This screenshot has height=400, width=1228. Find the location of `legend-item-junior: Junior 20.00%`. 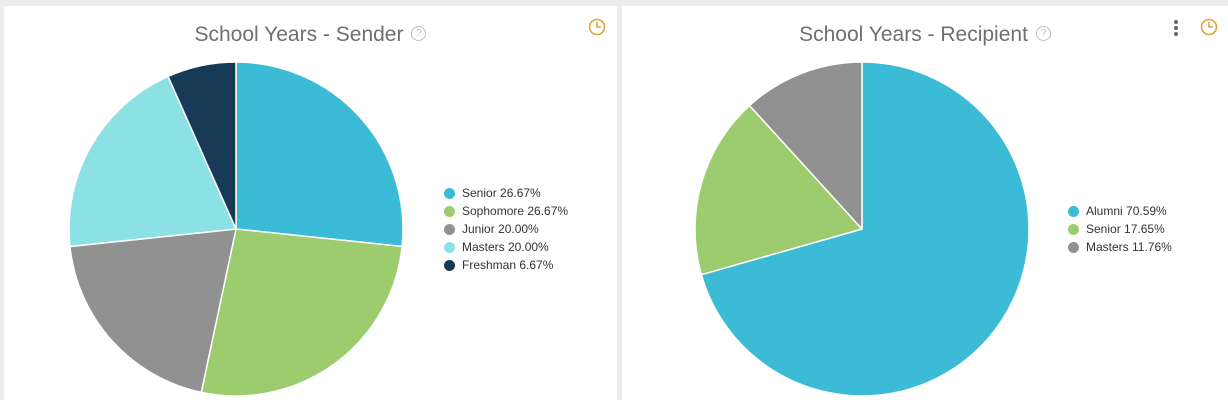

legend-item-junior: Junior 20.00% is located at coordinates (506, 229).